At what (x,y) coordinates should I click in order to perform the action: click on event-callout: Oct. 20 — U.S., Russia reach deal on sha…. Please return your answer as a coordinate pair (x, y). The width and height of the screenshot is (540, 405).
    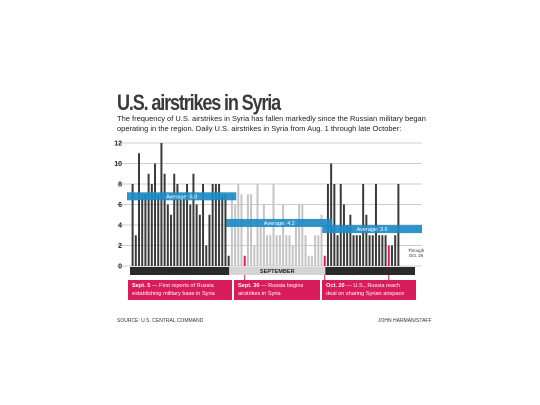
    Looking at the image, I should click on (369, 290).